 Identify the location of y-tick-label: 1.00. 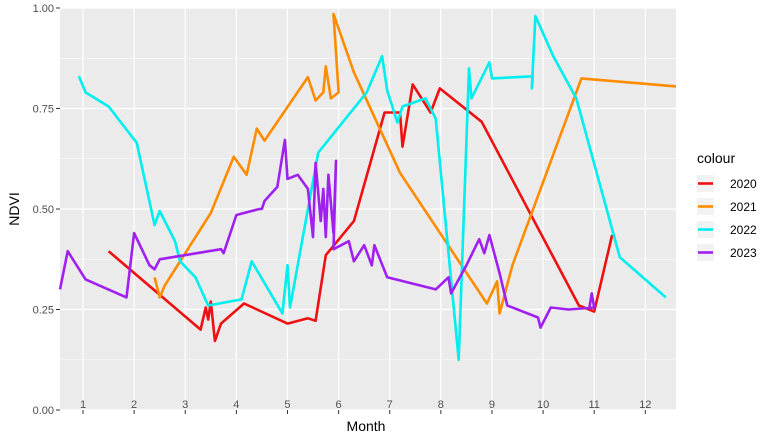
(43, 9).